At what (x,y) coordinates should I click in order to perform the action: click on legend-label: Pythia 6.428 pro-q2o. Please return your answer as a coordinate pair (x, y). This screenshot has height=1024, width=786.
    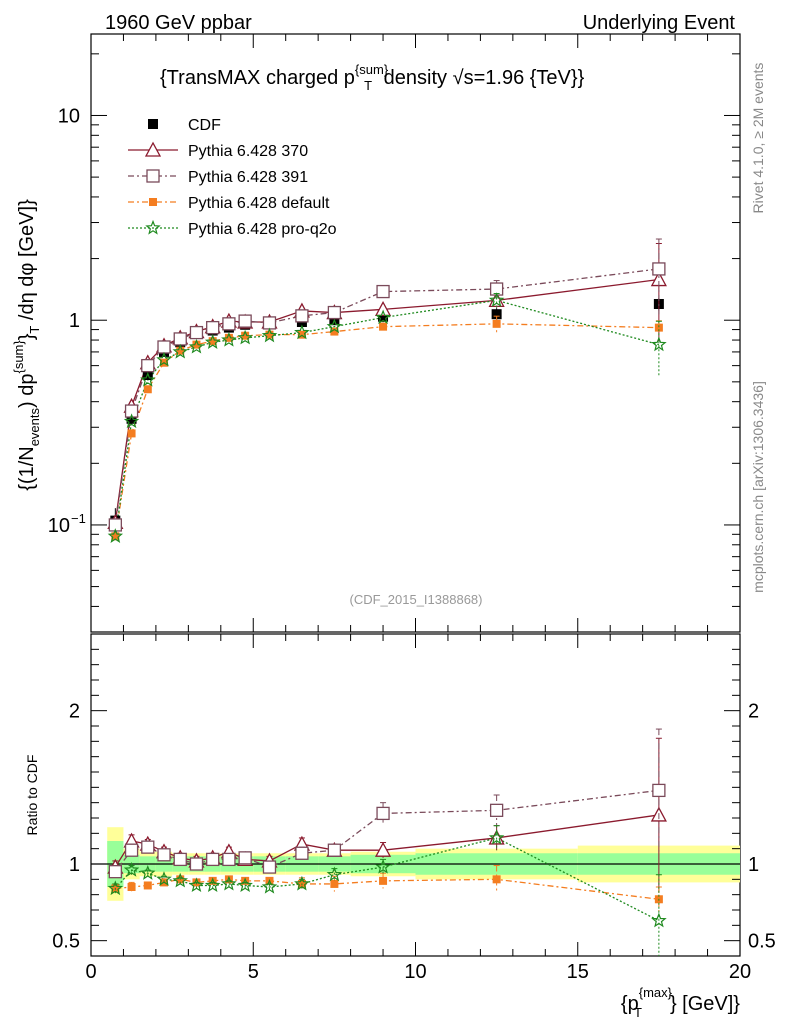
    Looking at the image, I should click on (262, 229).